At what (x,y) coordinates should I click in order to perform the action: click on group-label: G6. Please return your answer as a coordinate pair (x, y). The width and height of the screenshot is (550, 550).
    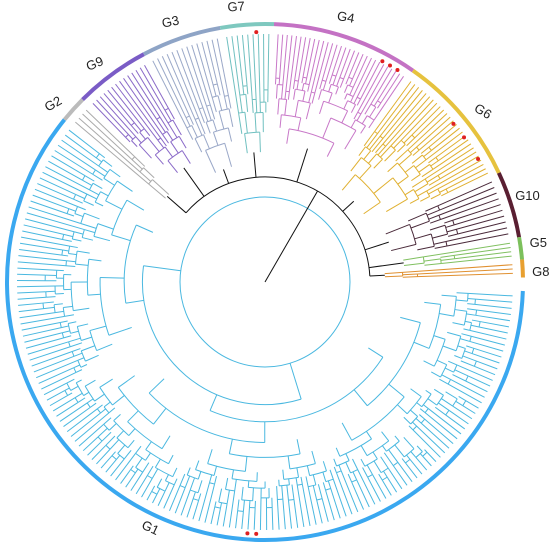
    Looking at the image, I should click on (483, 111).